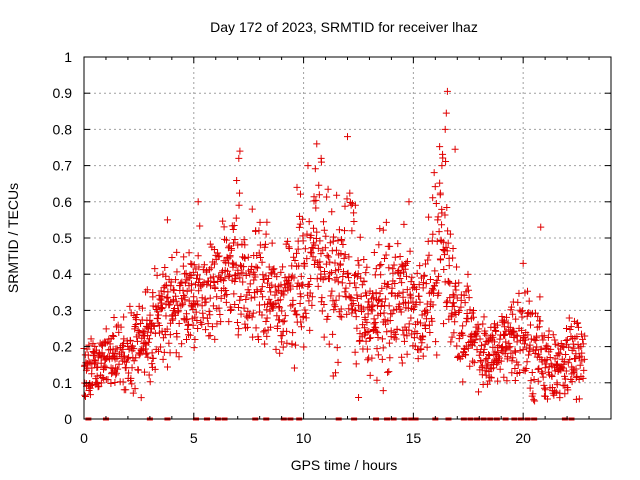  What do you see at coordinates (13, 238) in the screenshot?
I see `y-axis-label: SRMTID / TECUs` at bounding box center [13, 238].